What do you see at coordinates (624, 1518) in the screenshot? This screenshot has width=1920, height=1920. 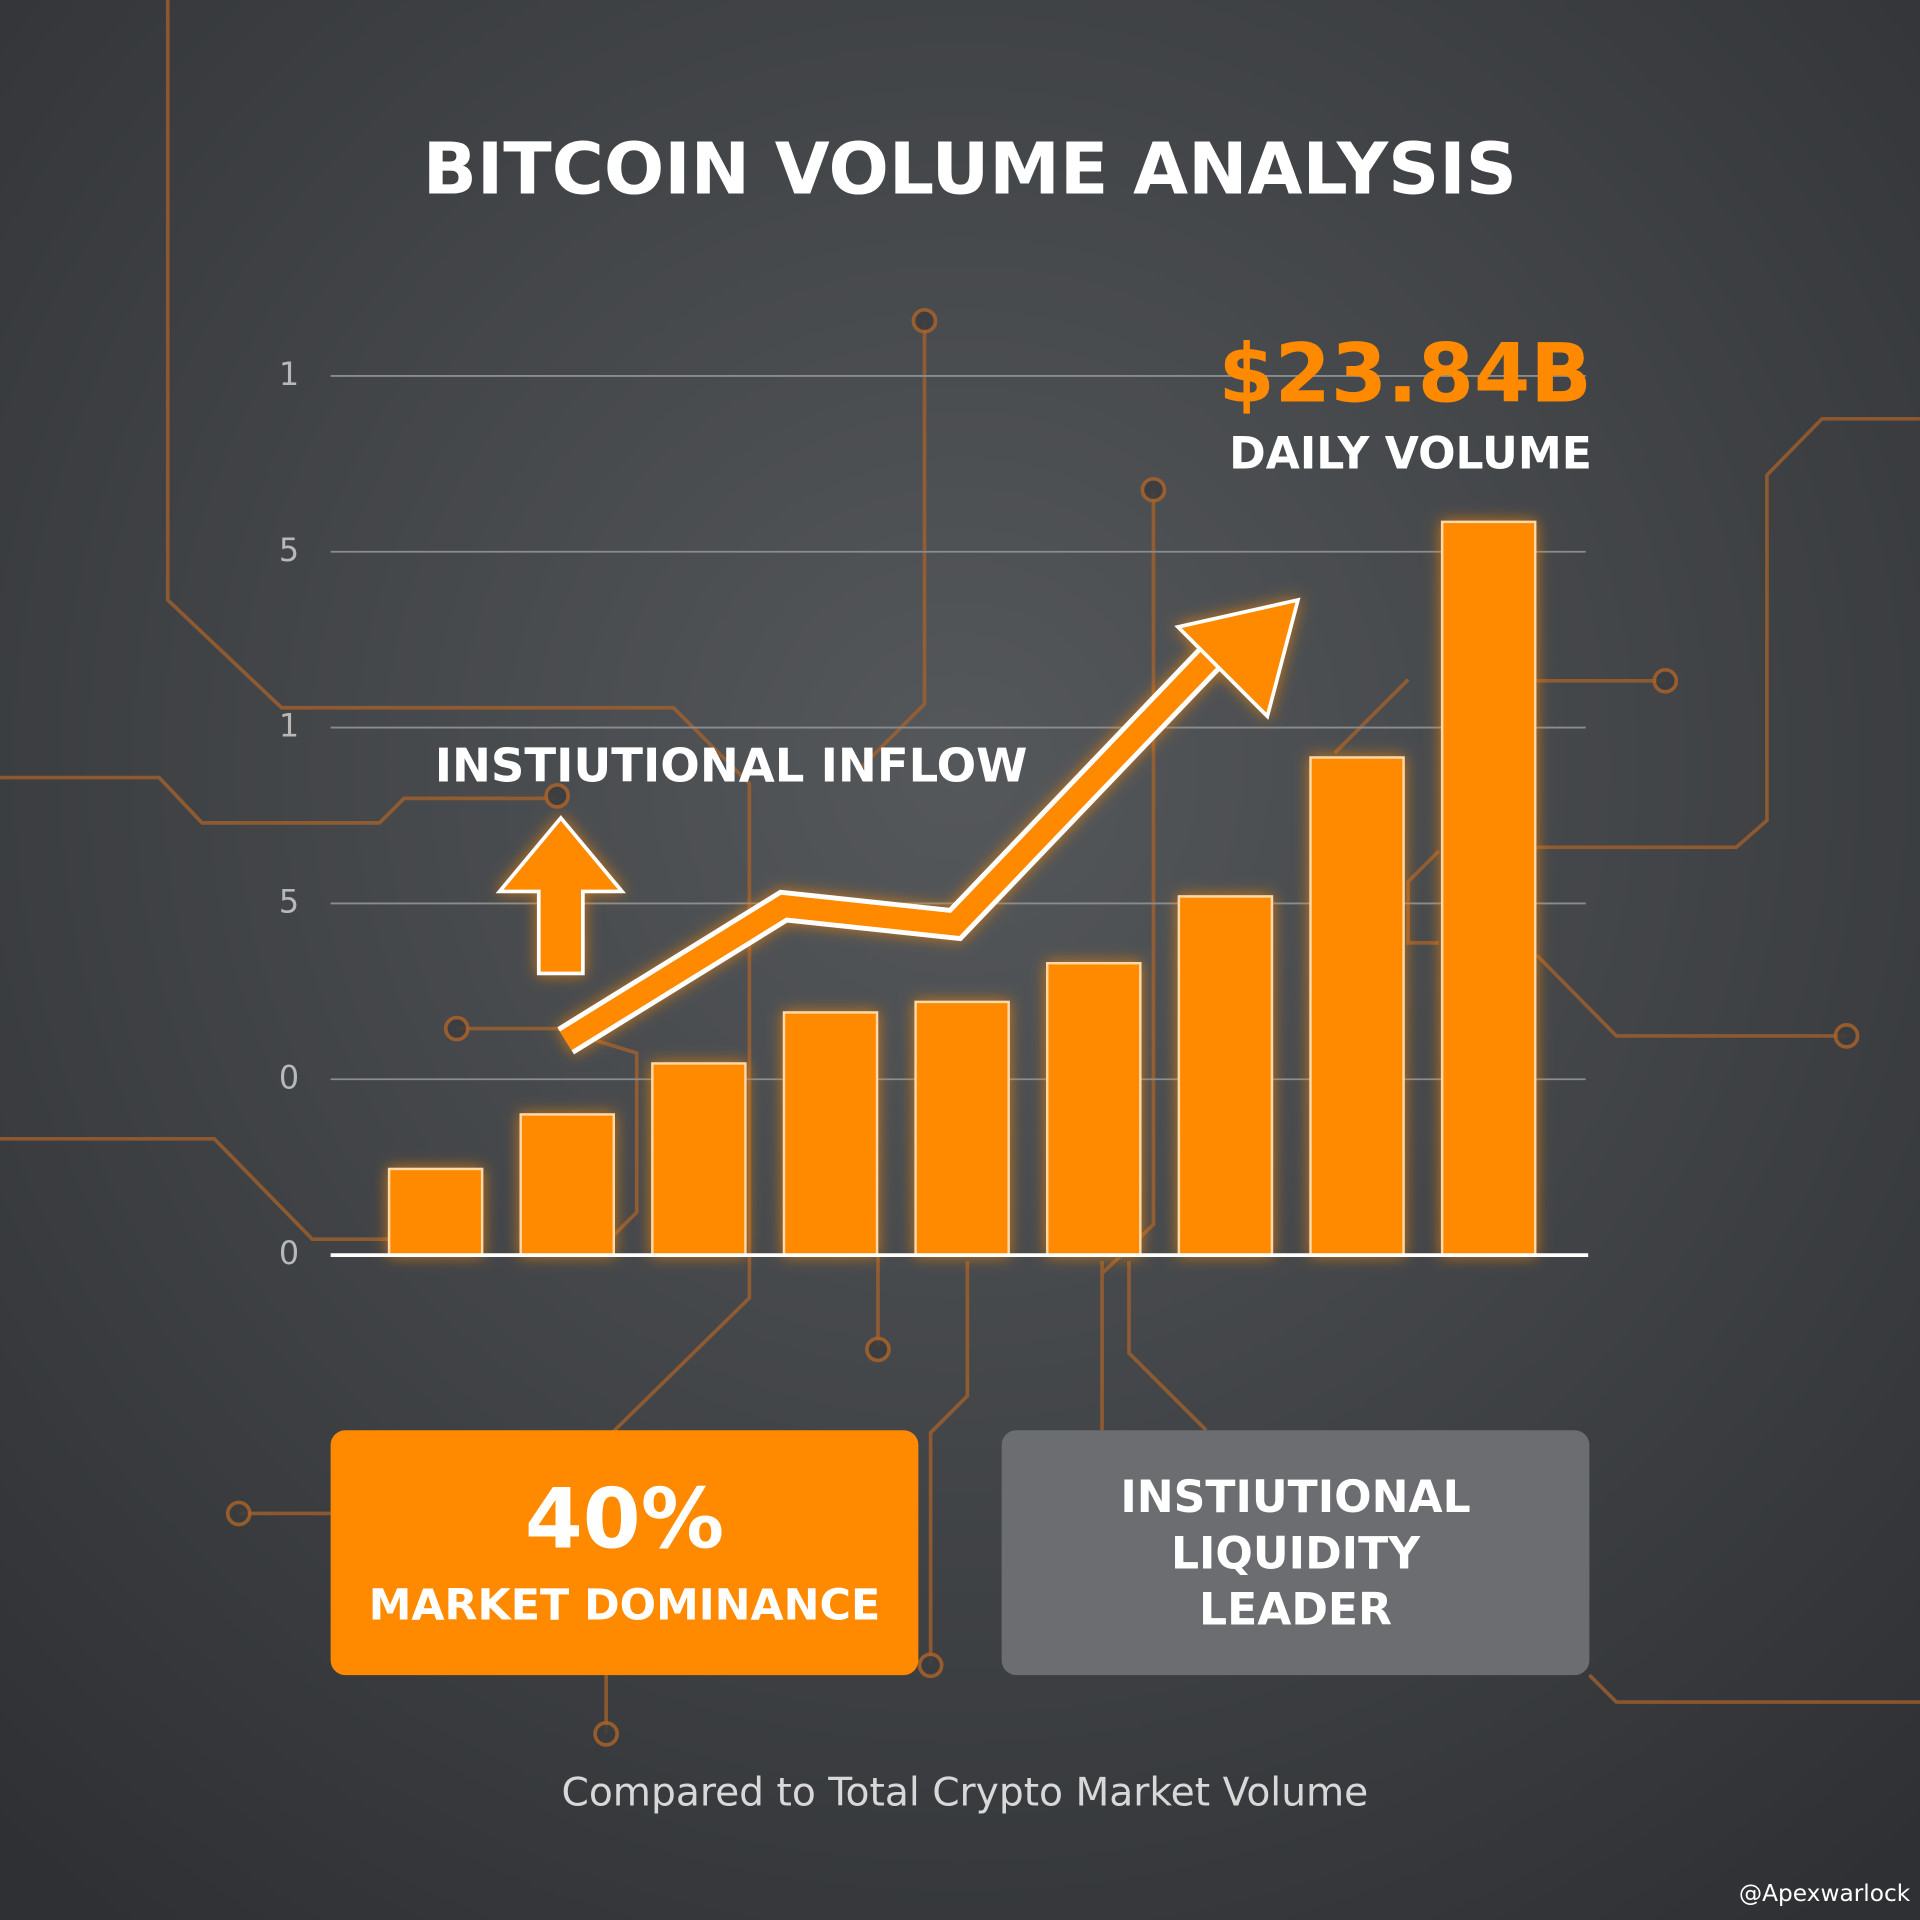 I see `stat-value: 40%` at bounding box center [624, 1518].